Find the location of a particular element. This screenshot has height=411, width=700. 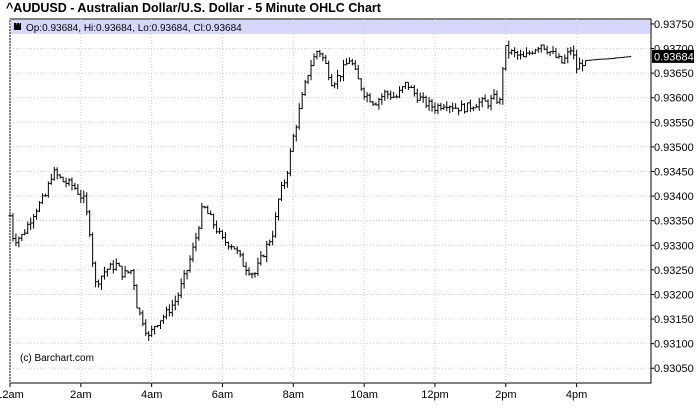

y-tick-label: 0.93150 is located at coordinates (674, 320).